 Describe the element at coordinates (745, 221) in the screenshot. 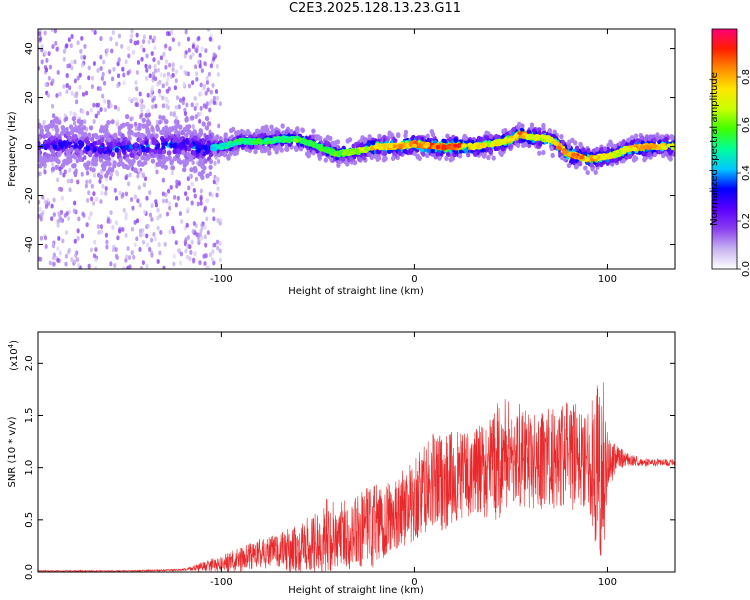

I see `colorbar-tick-label: 0.2` at that location.